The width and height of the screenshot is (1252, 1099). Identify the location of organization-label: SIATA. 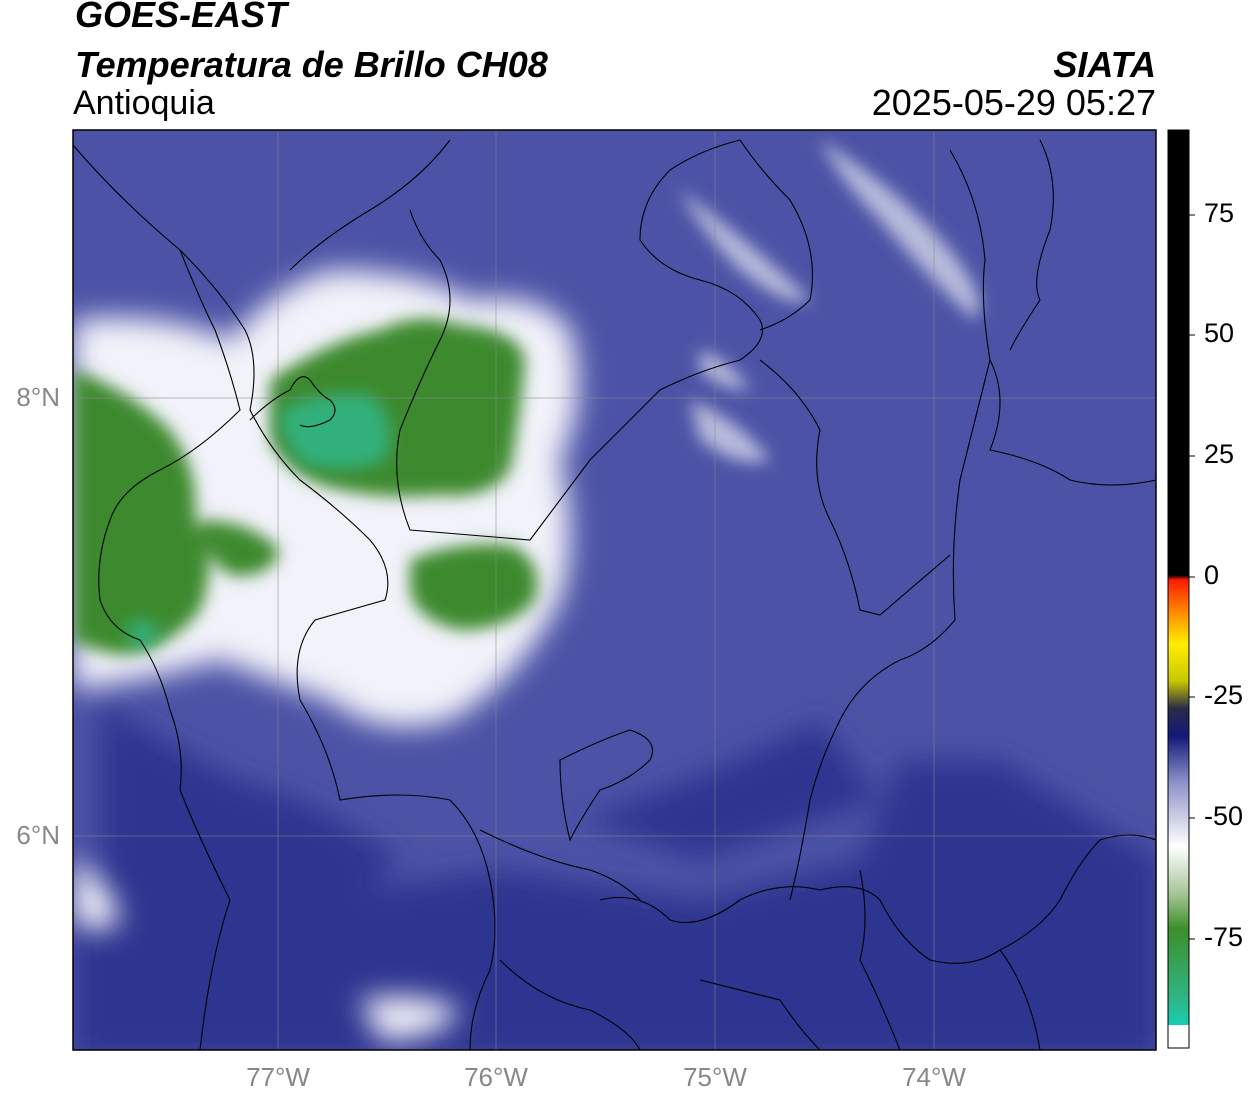
(1104, 64).